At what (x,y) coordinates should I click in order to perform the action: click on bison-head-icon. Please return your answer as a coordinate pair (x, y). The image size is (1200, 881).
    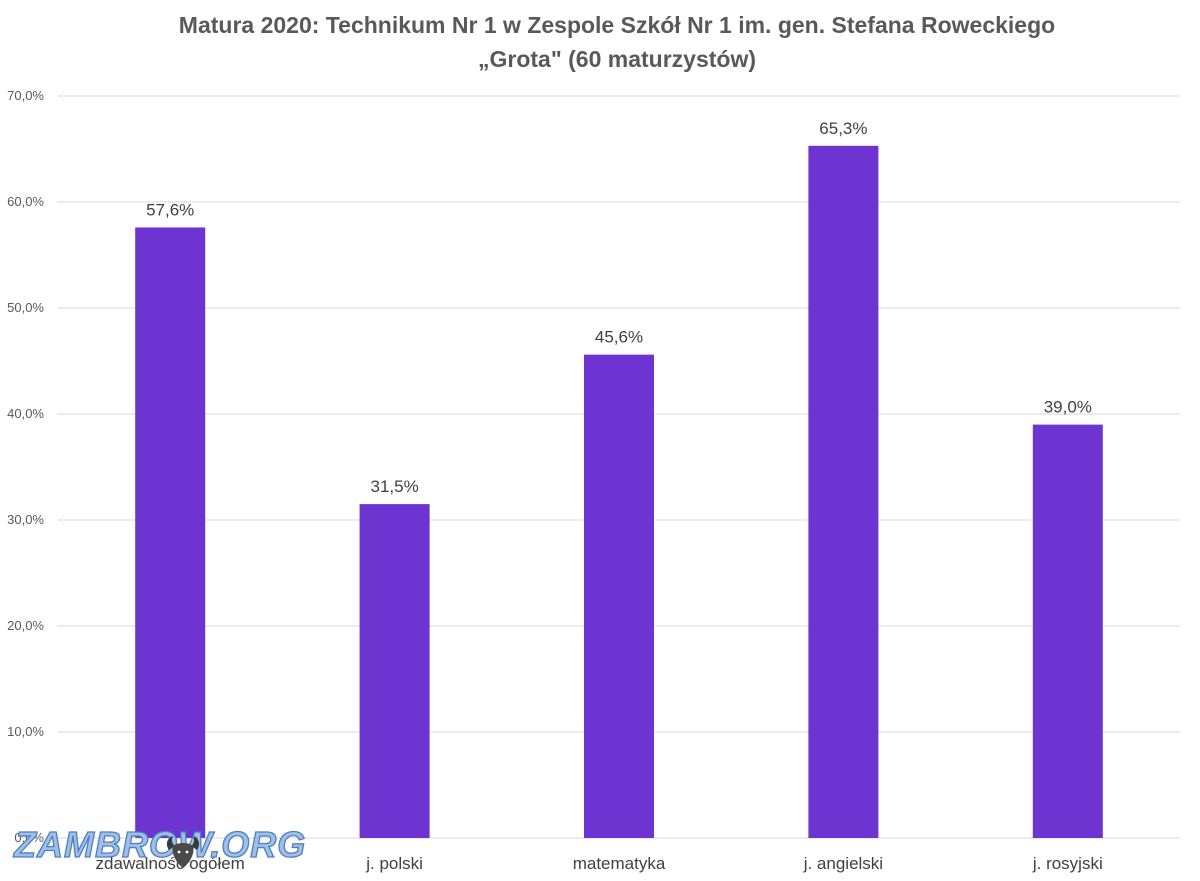
    Looking at the image, I should click on (183, 852).